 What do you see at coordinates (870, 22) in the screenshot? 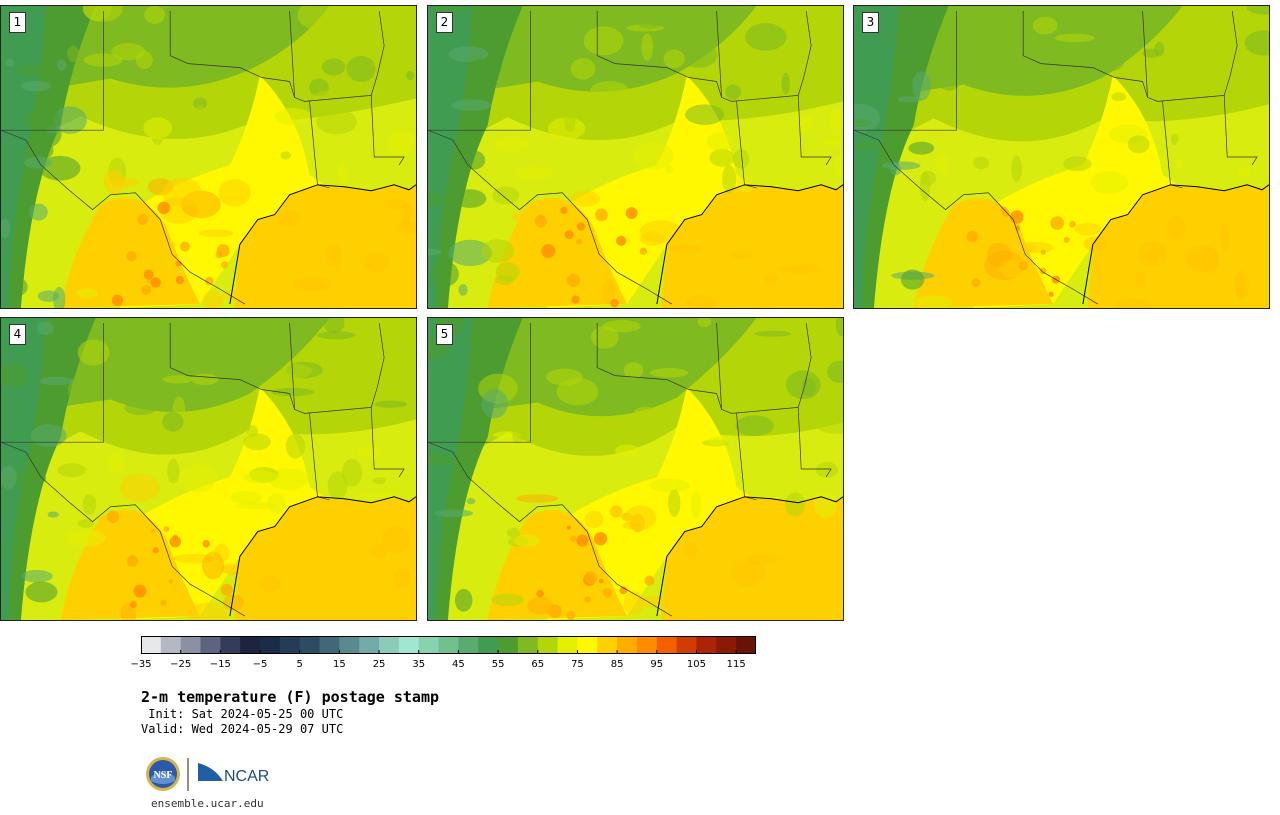
I see `panel-number: 3` at bounding box center [870, 22].